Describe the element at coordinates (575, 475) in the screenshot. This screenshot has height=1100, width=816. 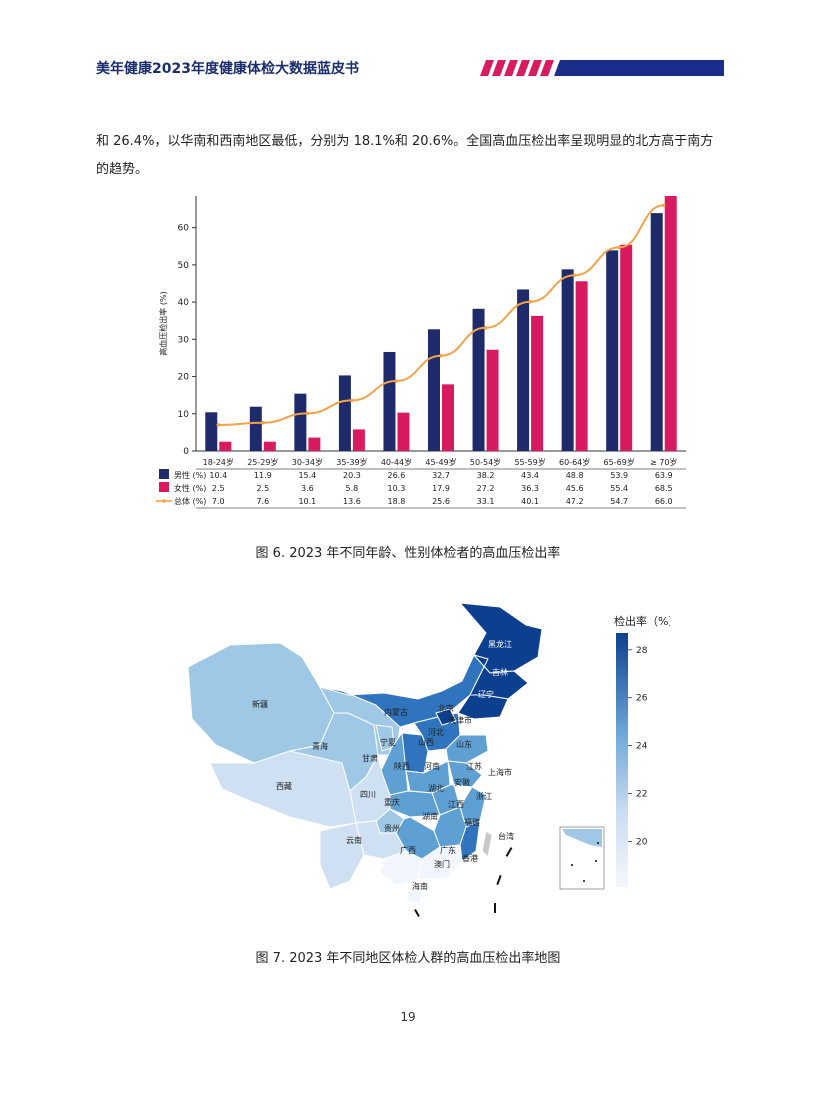
I see `data-table-value: 48.8` at that location.